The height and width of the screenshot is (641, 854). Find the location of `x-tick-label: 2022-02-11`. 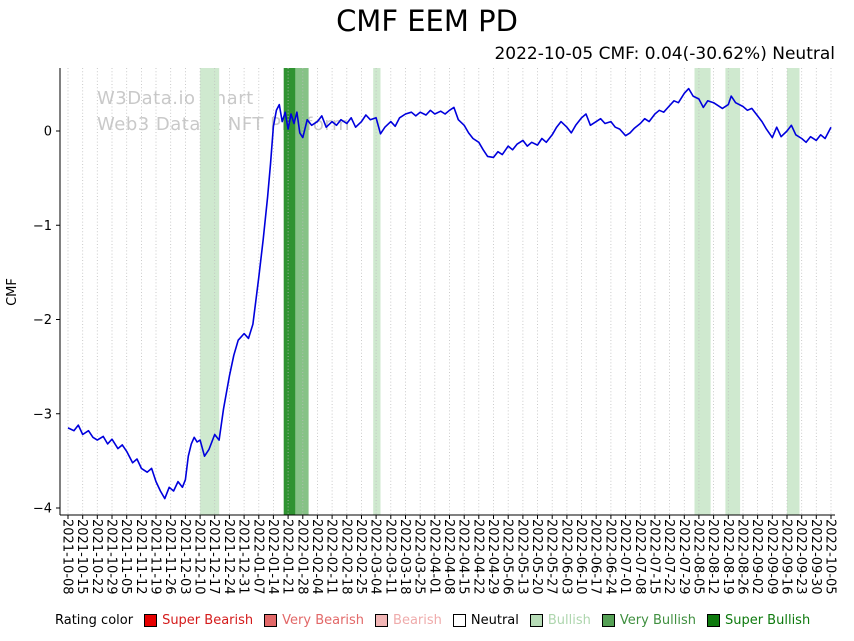

x-tick-label: 2022-02-11 is located at coordinates (331, 557).